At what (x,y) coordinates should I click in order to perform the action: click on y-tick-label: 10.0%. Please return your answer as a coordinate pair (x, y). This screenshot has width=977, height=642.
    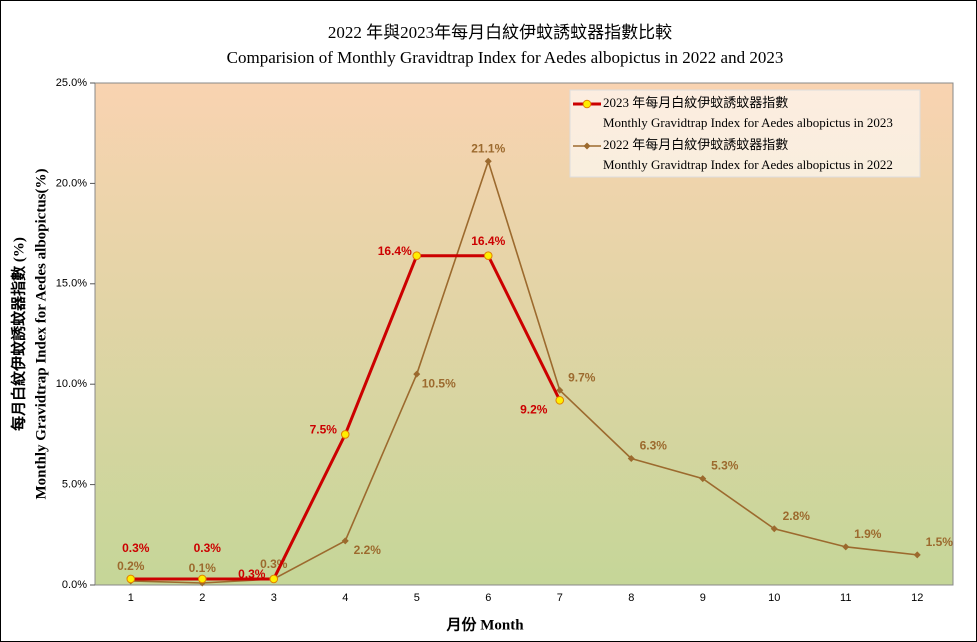
    Looking at the image, I should click on (71, 384).